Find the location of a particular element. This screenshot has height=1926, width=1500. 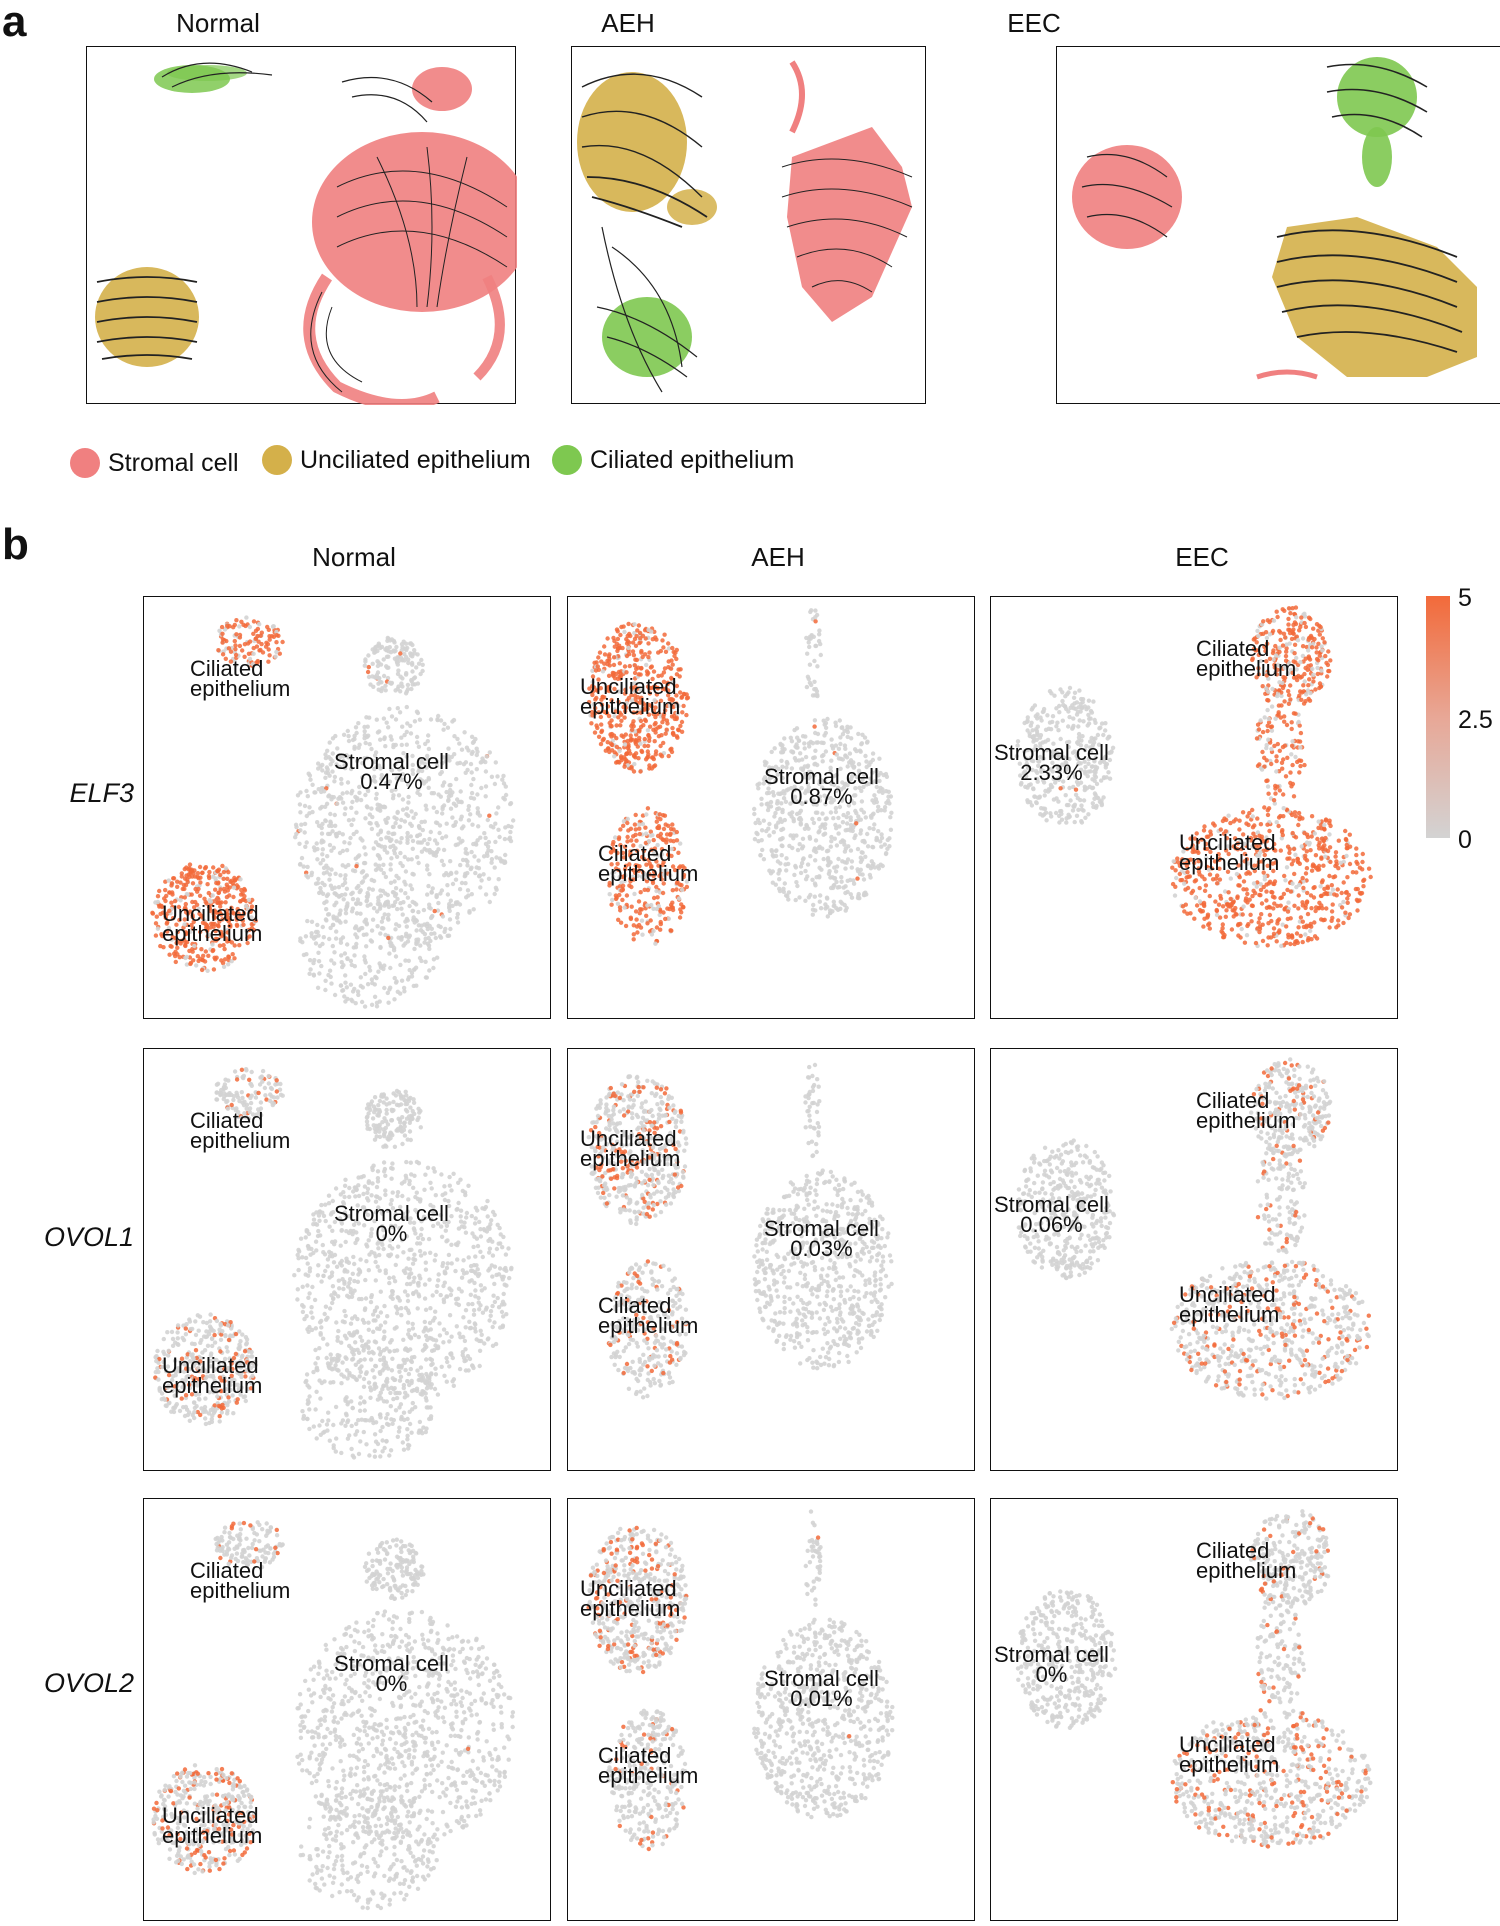

colorbar-max-label: 5 is located at coordinates (1465, 598).